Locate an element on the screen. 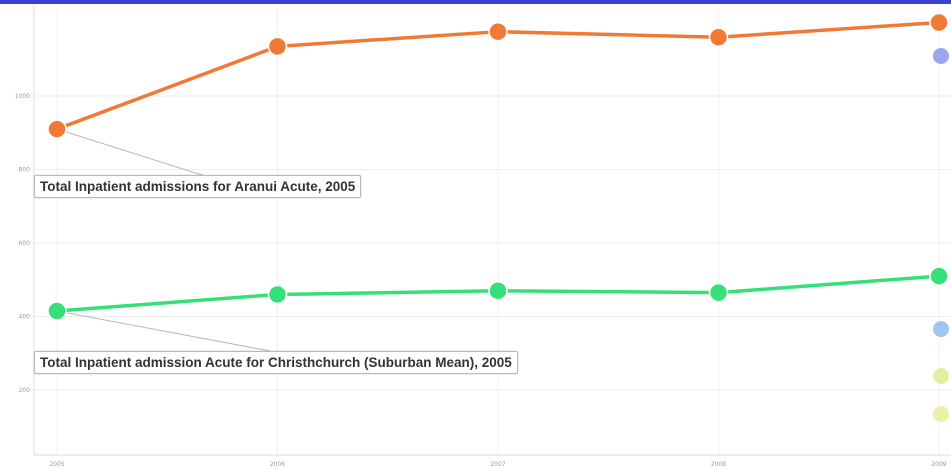 This screenshot has height=469, width=951. x-tick-label: 2008 is located at coordinates (718, 464).